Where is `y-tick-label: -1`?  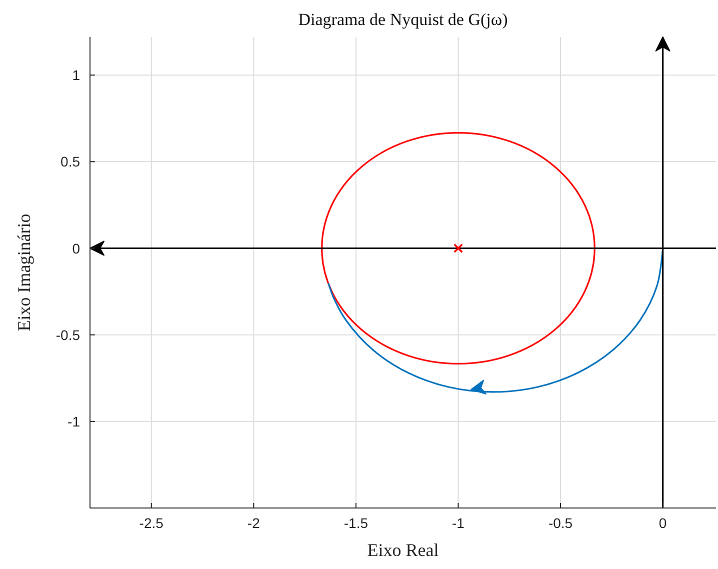 y-tick-label: -1 is located at coordinates (74, 421).